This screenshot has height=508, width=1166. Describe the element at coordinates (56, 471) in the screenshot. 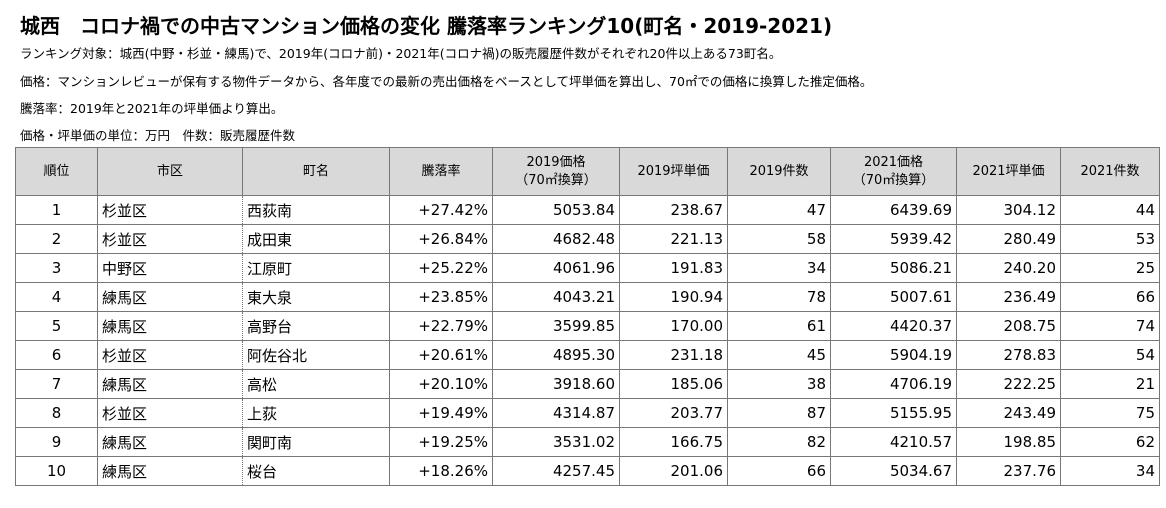

I see `cell-rank: 10` at that location.